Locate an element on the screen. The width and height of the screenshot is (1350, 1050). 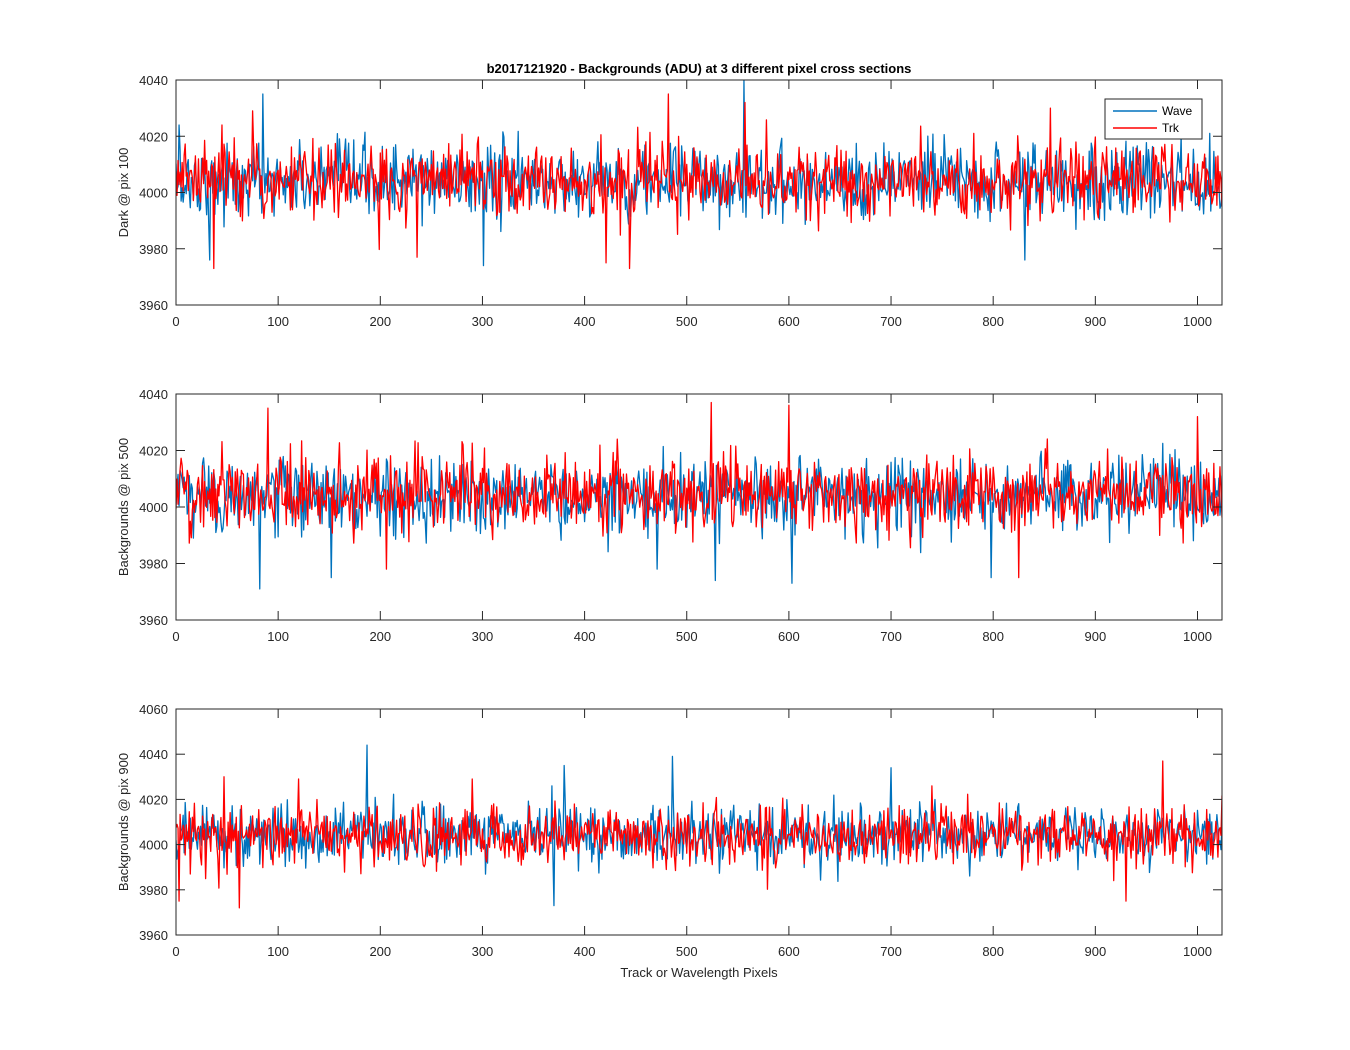
y-axis-label: Backgrounds @ pix 500 is located at coordinates (123, 507).